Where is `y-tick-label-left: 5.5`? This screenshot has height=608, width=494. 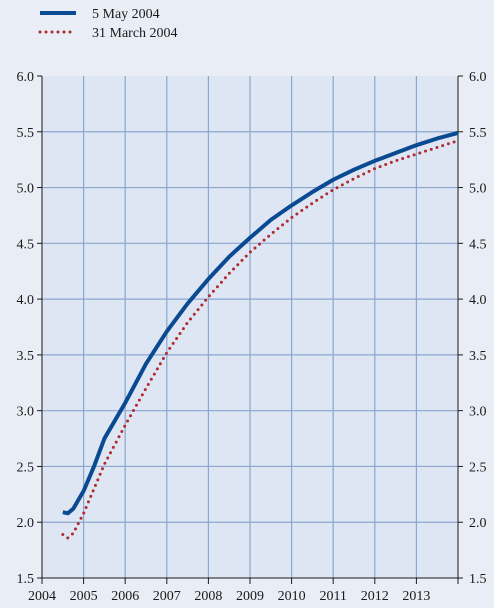
y-tick-label-left: 5.5 is located at coordinates (26, 133).